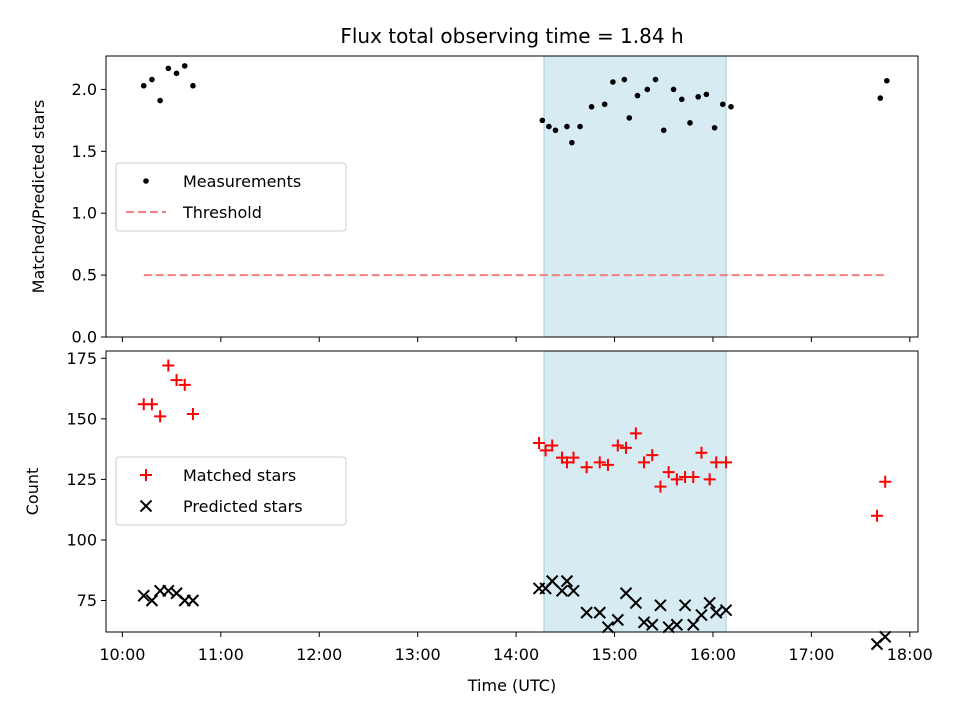 This screenshot has height=720, width=960. What do you see at coordinates (146, 181) in the screenshot?
I see `legend-measurements-swatch` at bounding box center [146, 181].